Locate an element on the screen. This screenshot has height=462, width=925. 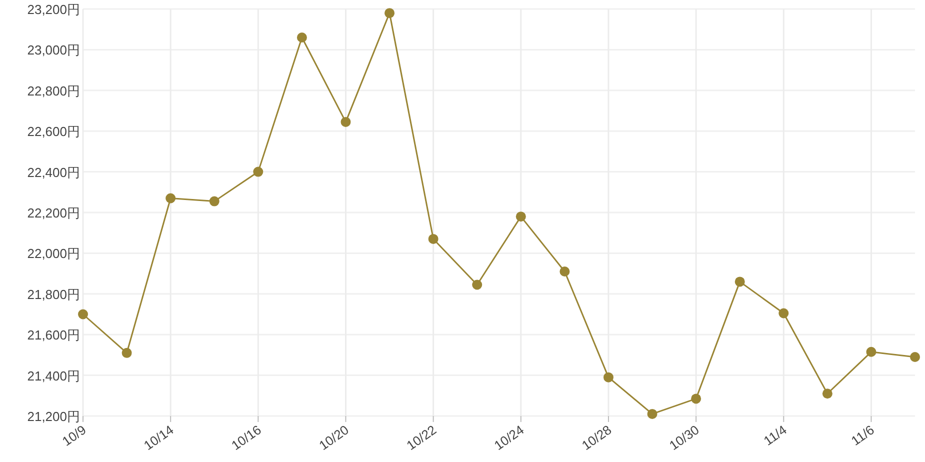
x-tick-label: 11/4 is located at coordinates (775, 435).